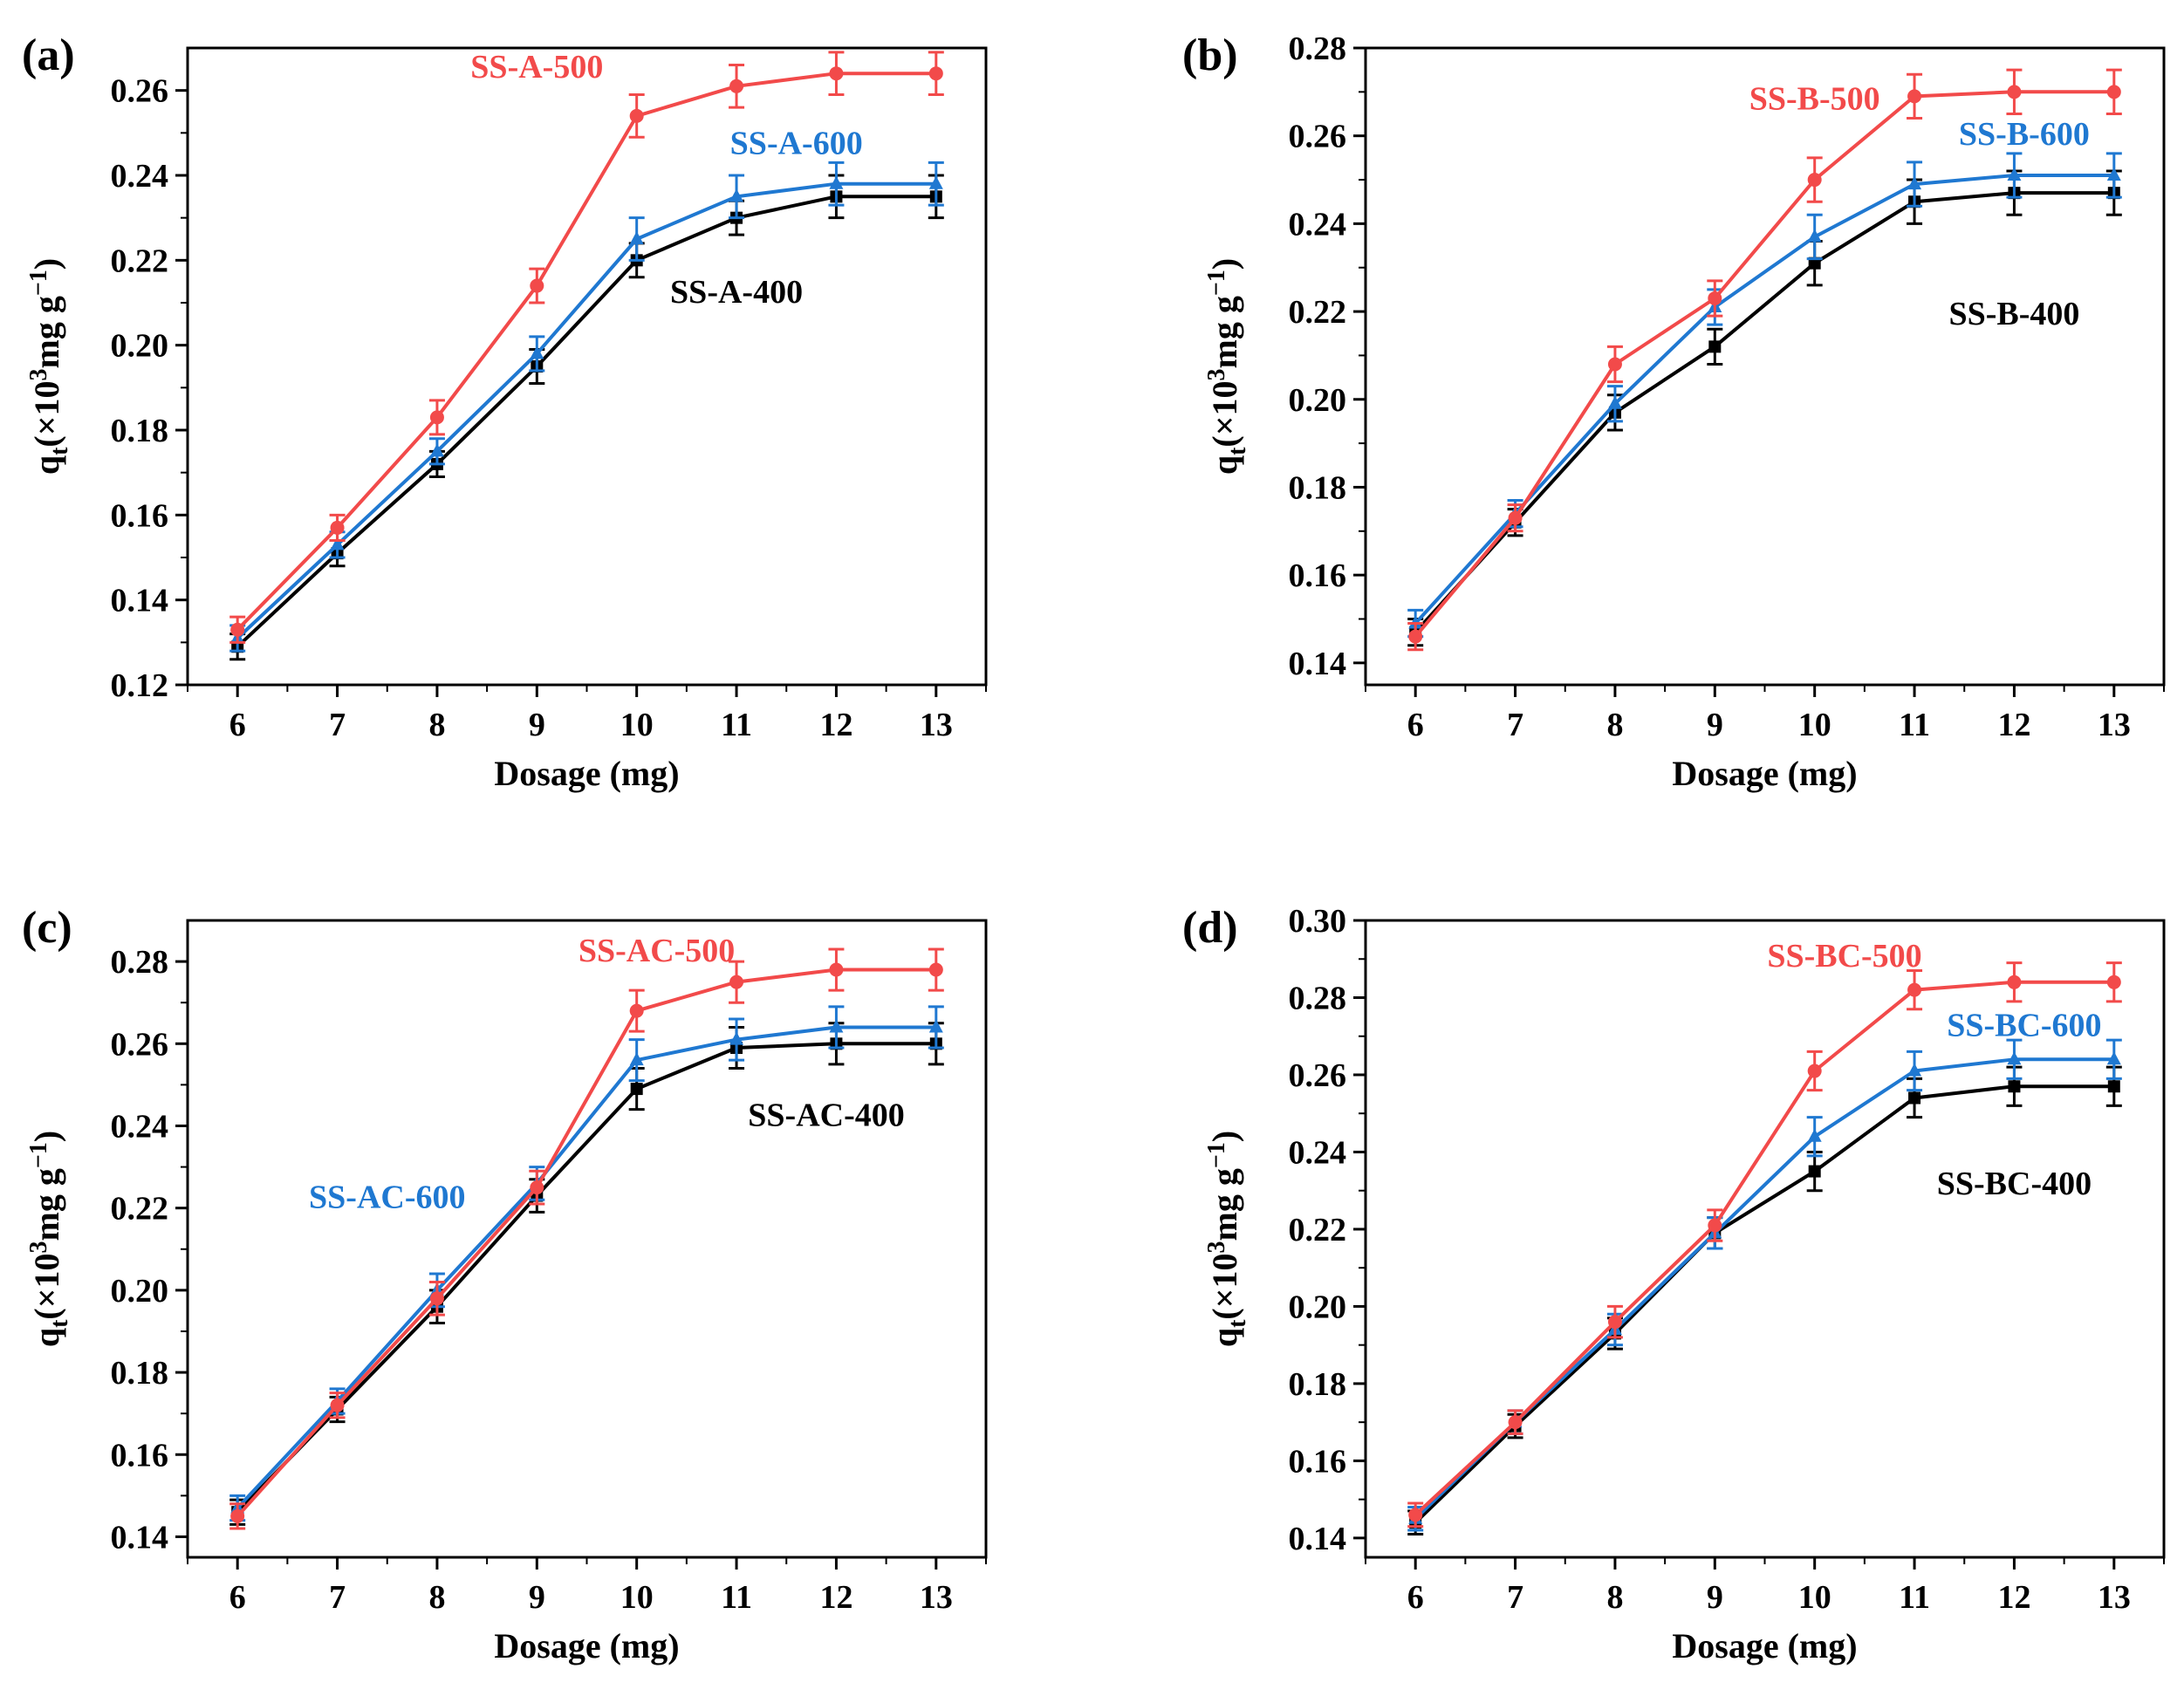  Describe the element at coordinates (936, 1597) in the screenshot. I see `x-tick-label: 13` at that location.